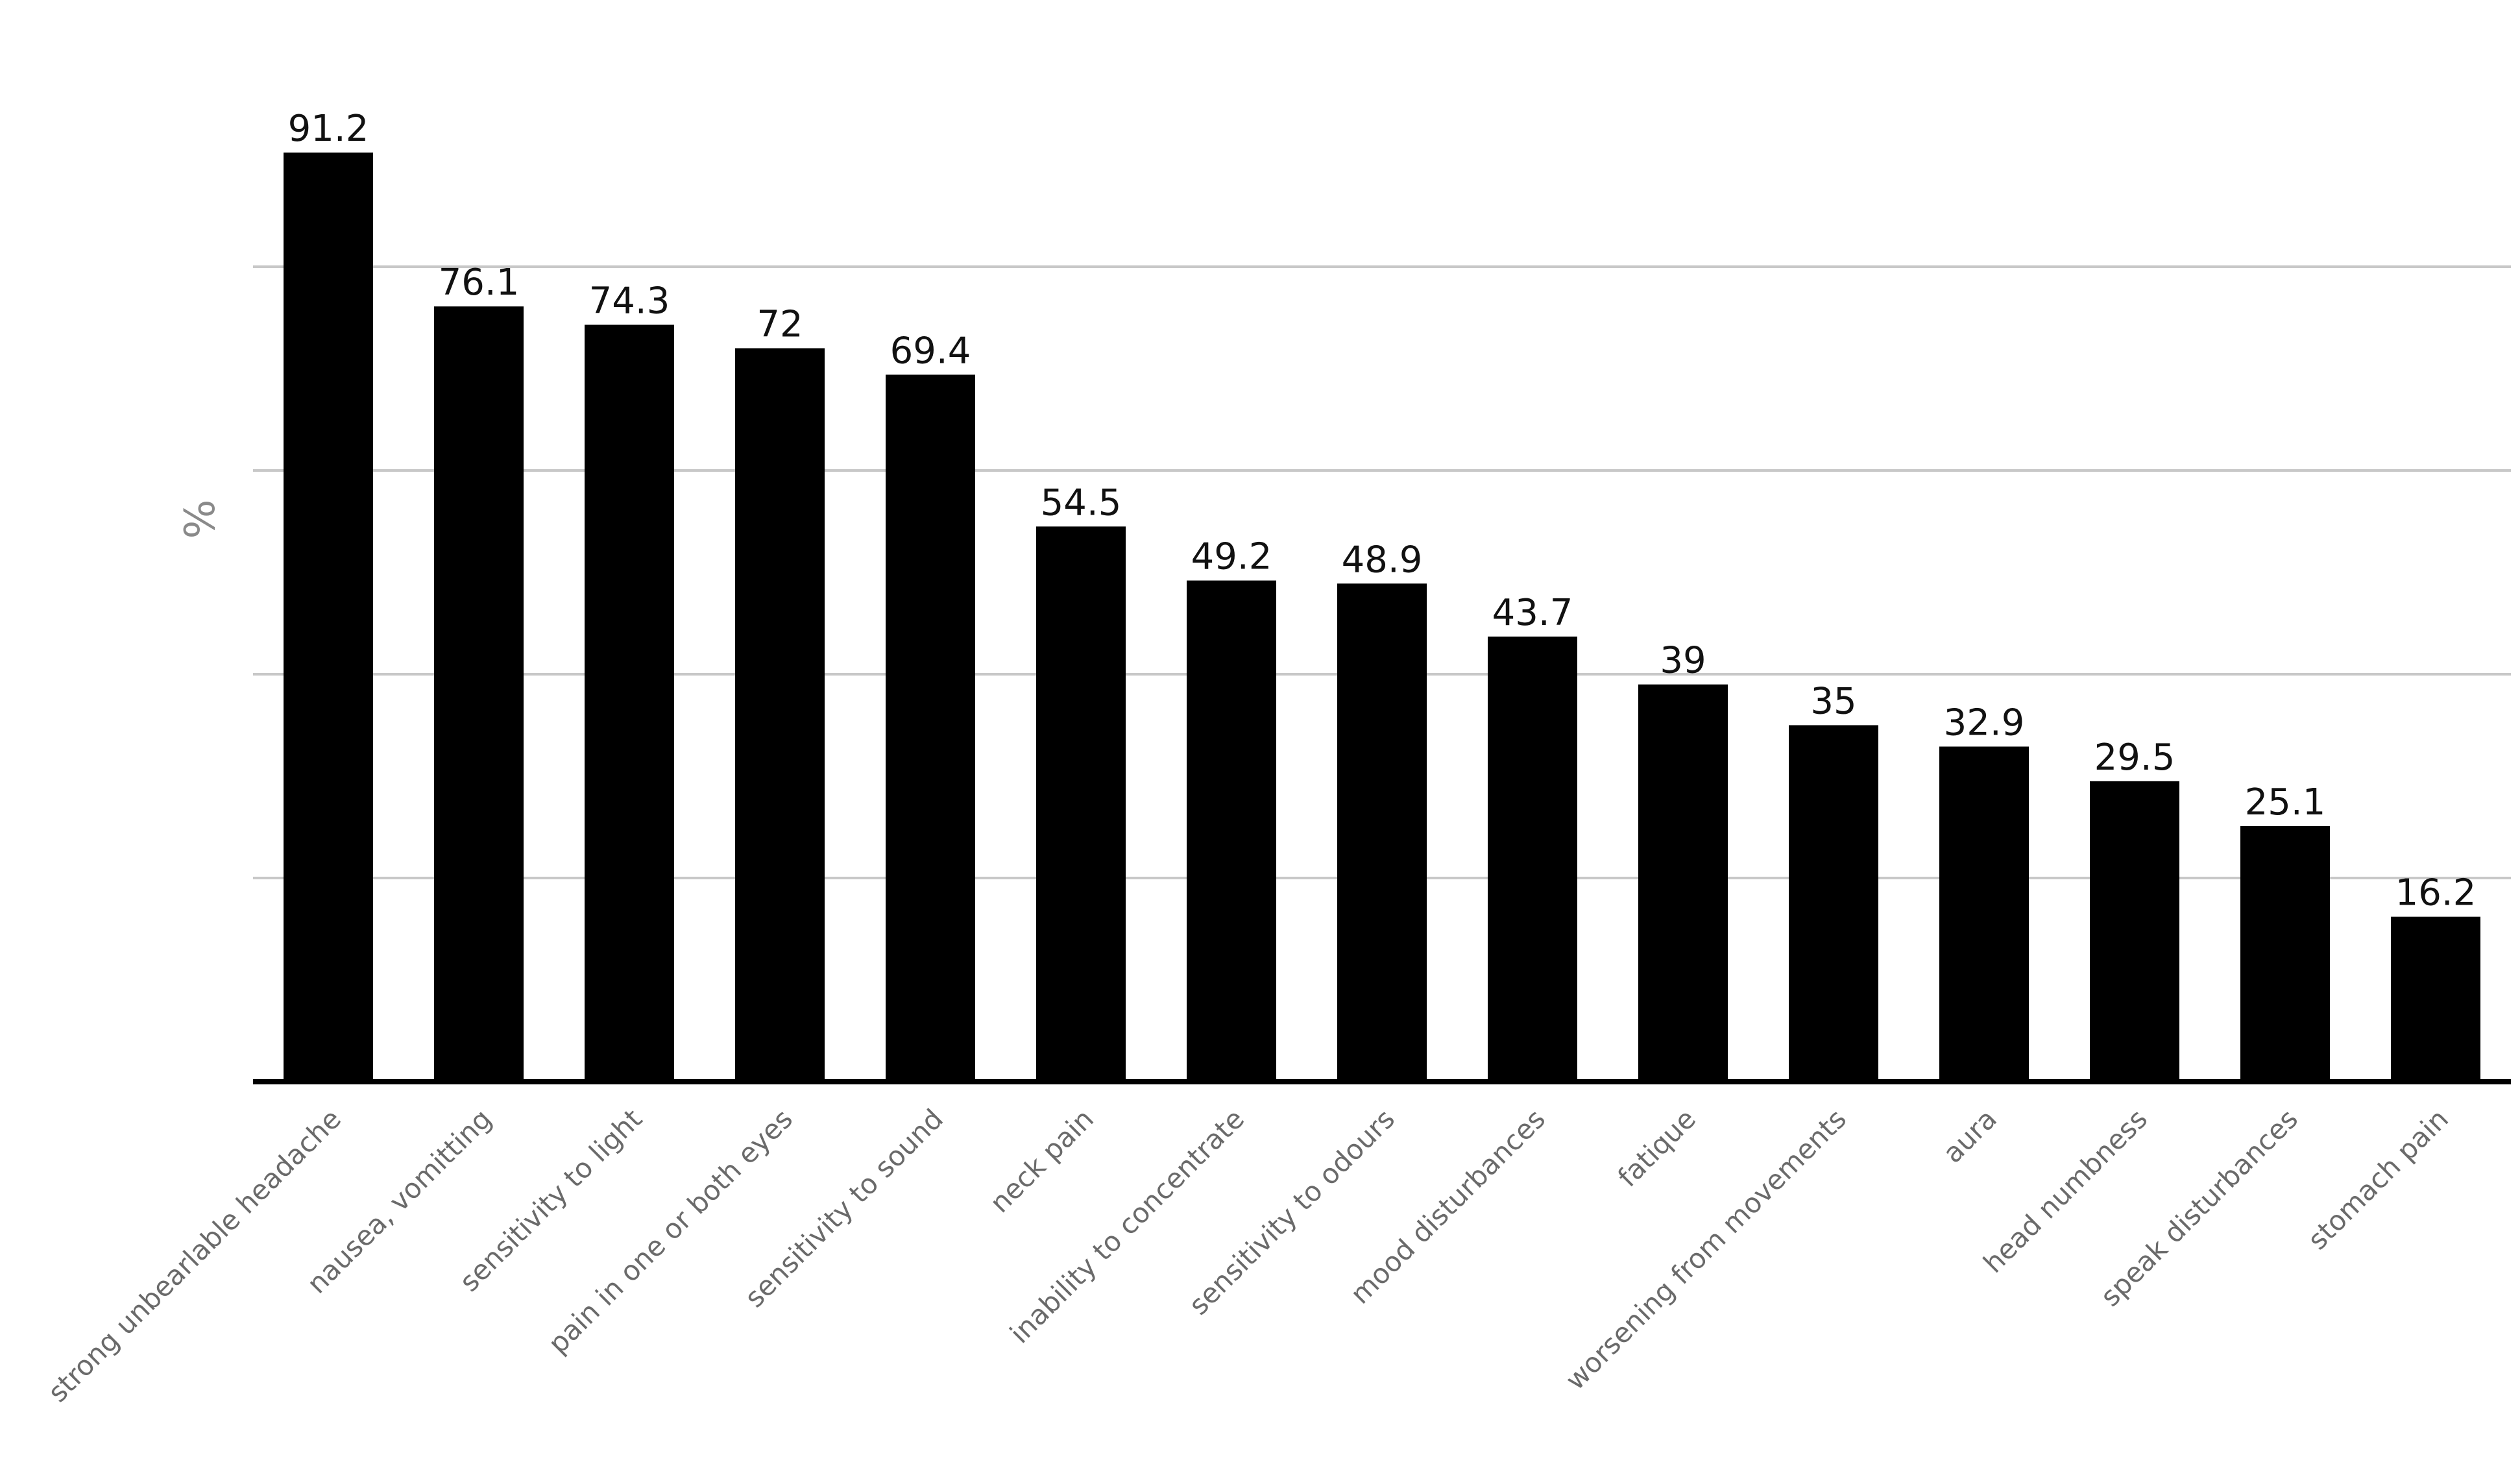 Image resolution: width=2520 pixels, height=1464 pixels. I want to click on y-axis-label: %, so click(200, 519).